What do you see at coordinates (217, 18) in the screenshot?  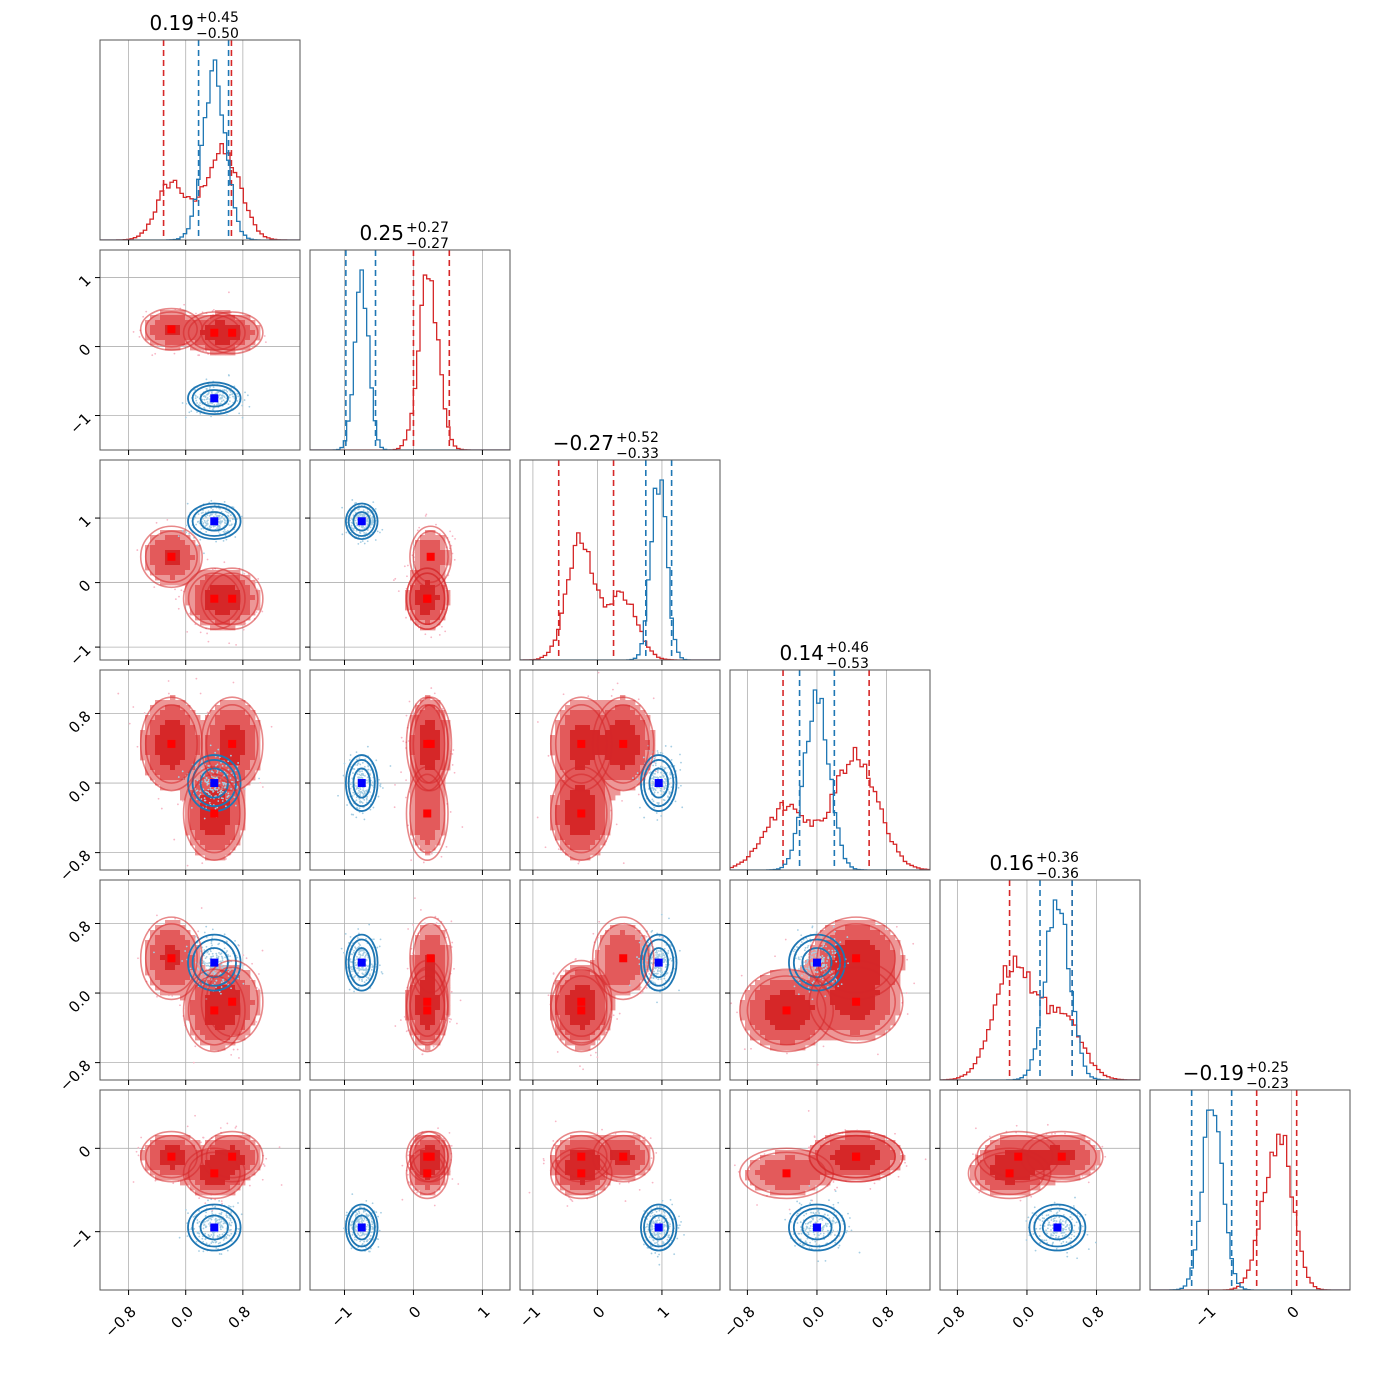 I see `title-plus: +0.45` at bounding box center [217, 18].